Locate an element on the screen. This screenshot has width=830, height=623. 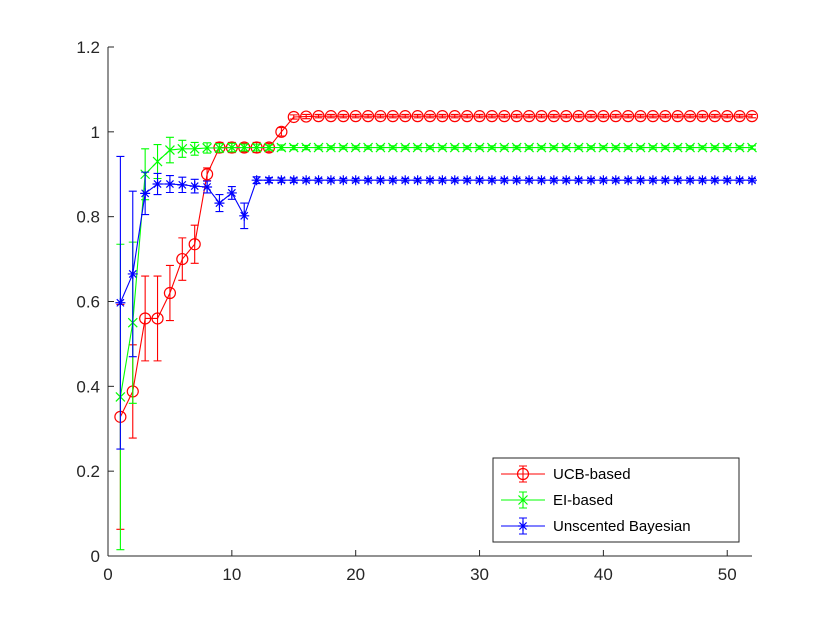
y-tick-label: 0.6 is located at coordinates (88, 302).